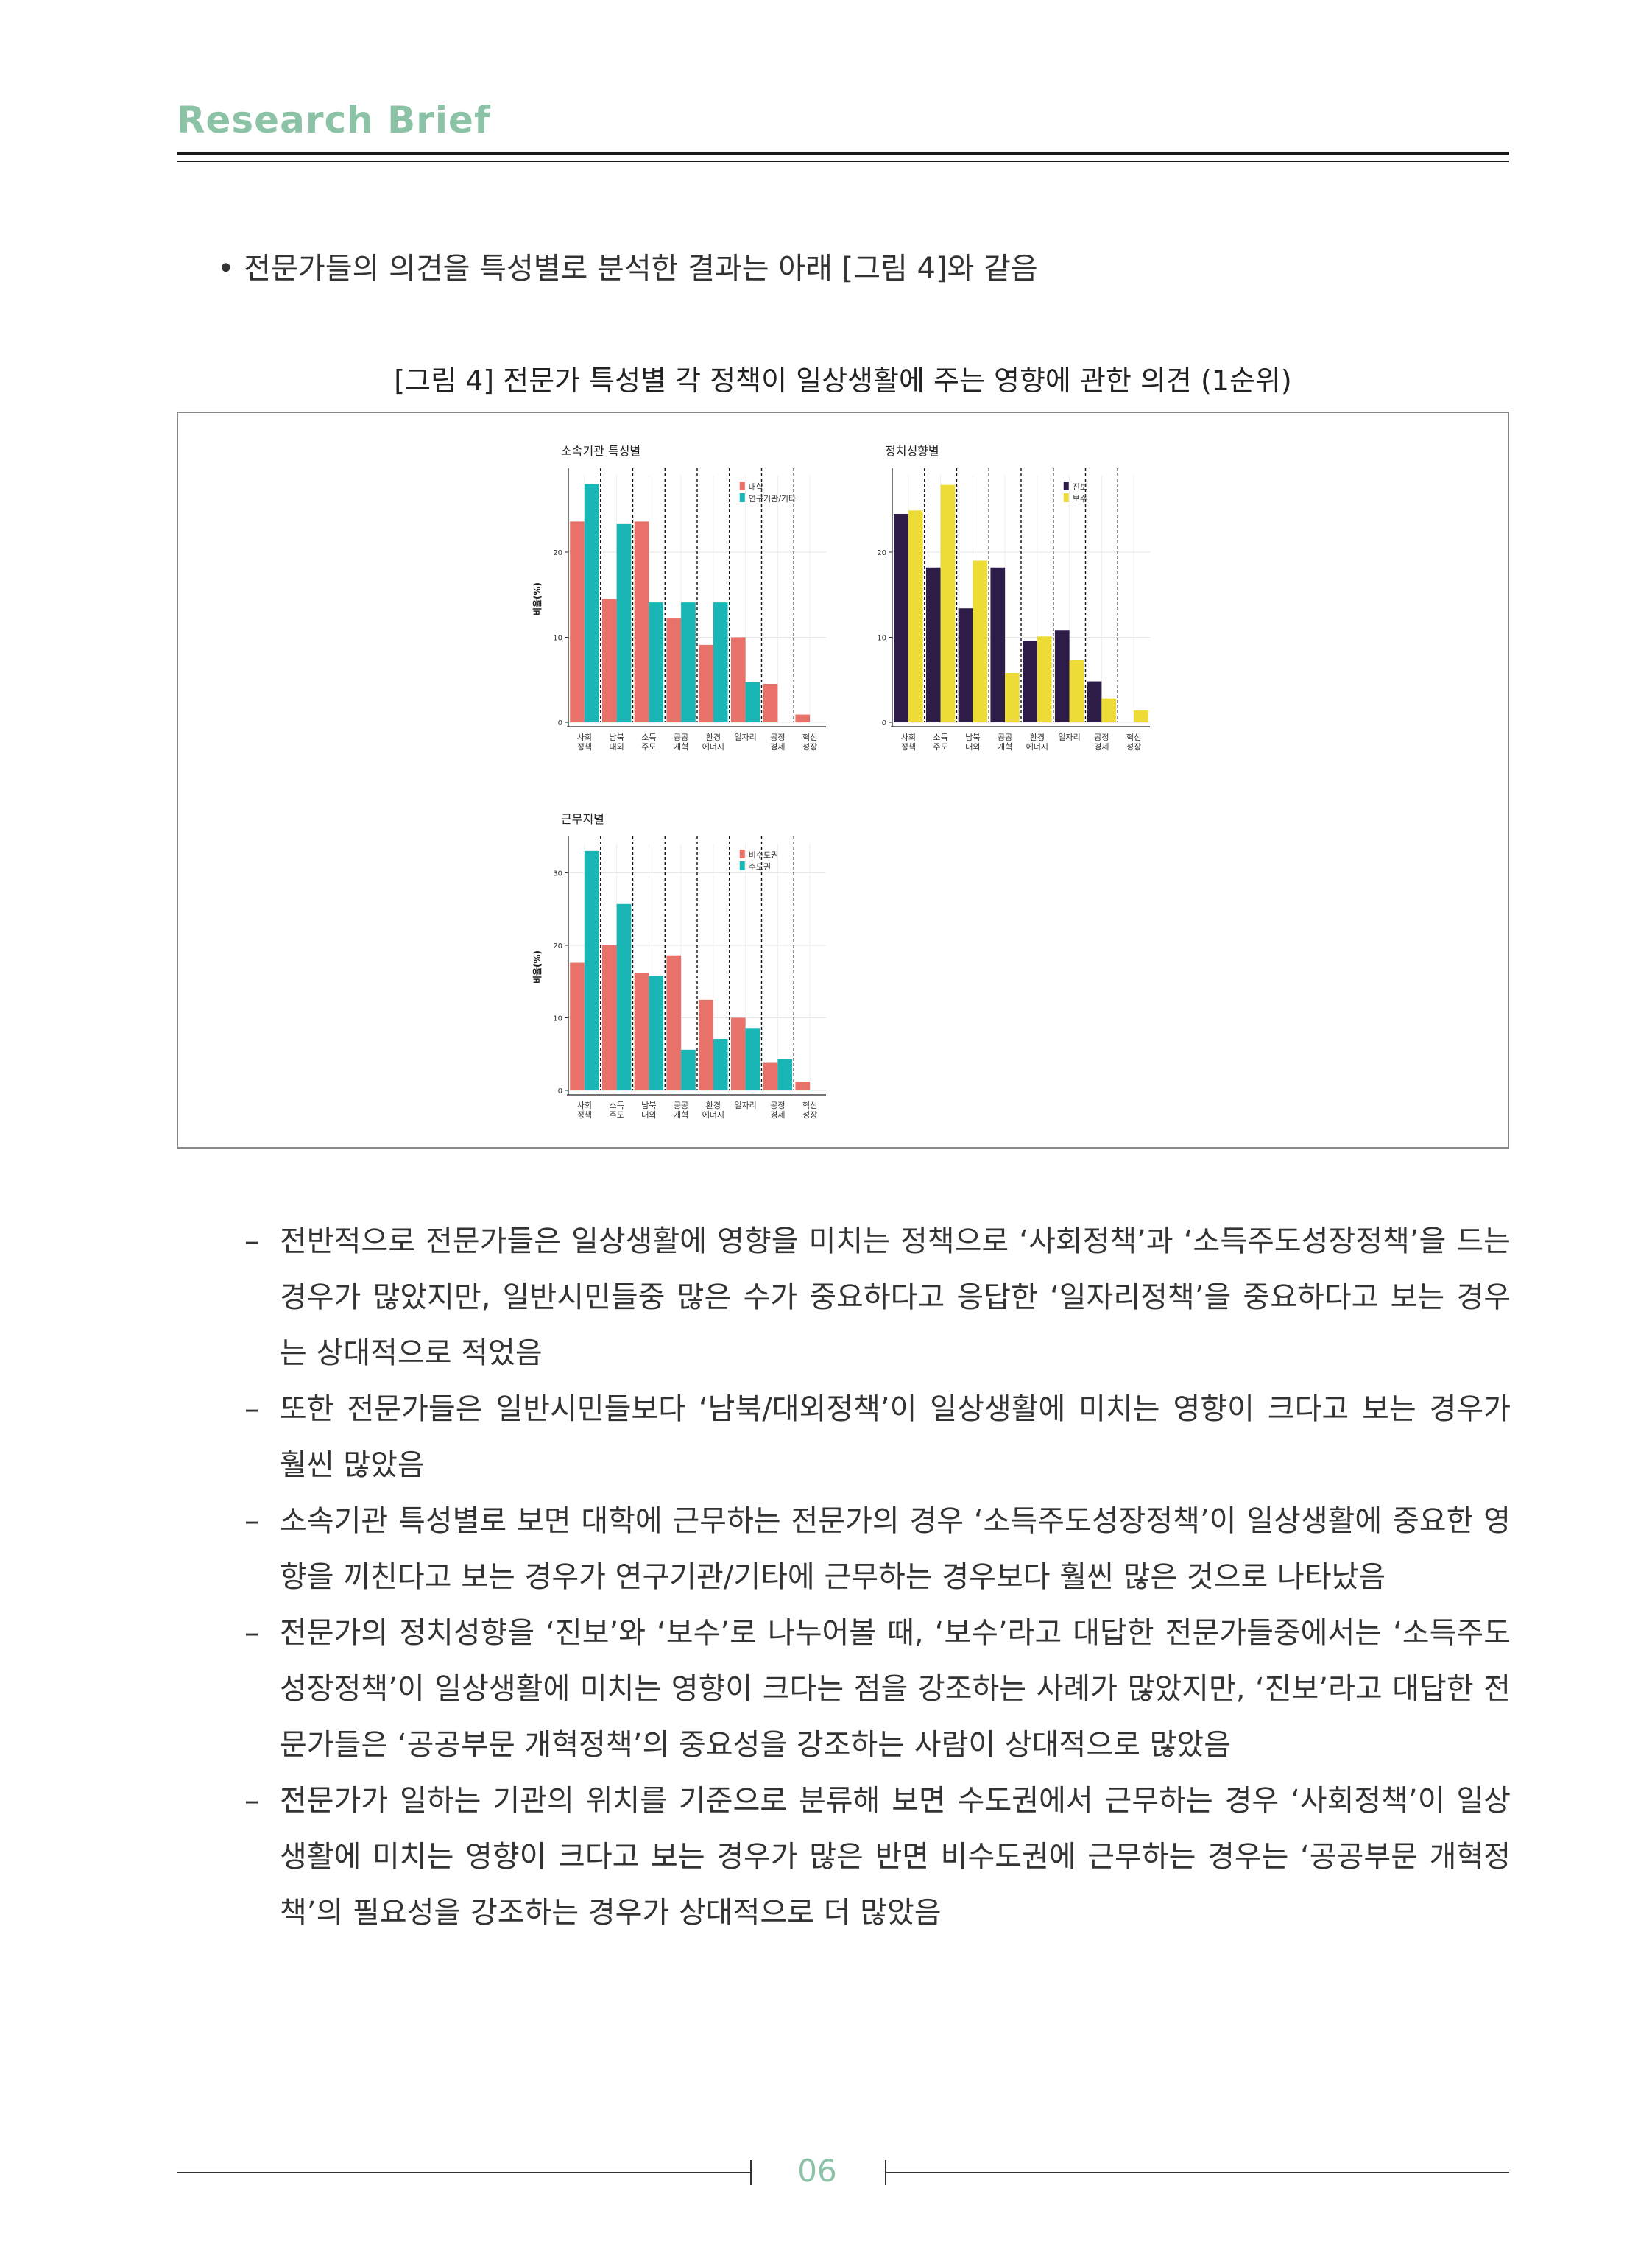 This screenshot has height=2261, width=1652. What do you see at coordinates (1080, 499) in the screenshot?
I see `legend-label: 보수` at bounding box center [1080, 499].